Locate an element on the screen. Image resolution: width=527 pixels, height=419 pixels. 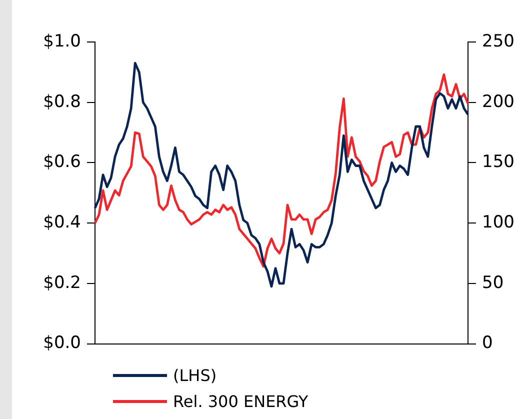
legend-label: Rel. 300 ENERGY is located at coordinates (240, 401).